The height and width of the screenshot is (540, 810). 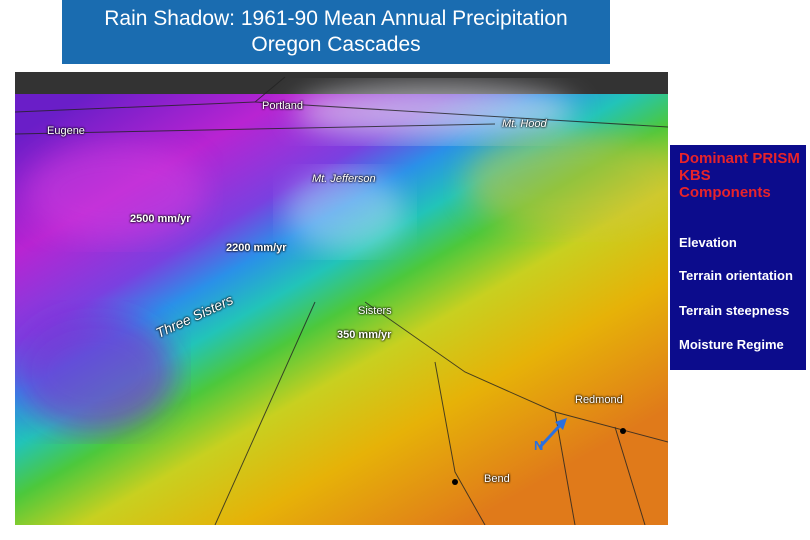 What do you see at coordinates (524, 124) in the screenshot?
I see `map-label: Mt. Hood` at bounding box center [524, 124].